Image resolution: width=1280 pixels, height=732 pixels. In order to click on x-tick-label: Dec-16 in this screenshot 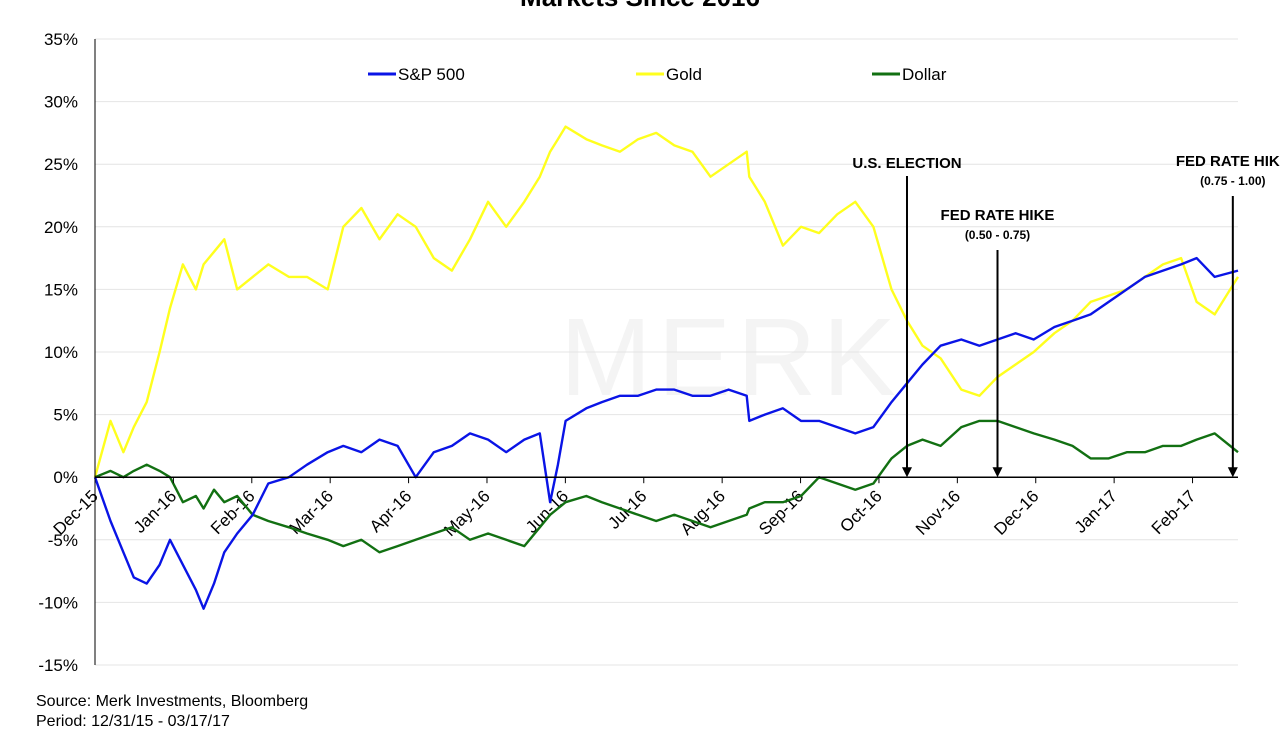, I will do `click(1016, 513)`.